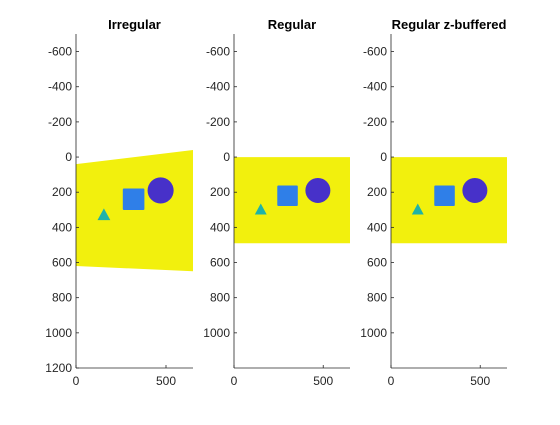 Image resolution: width=560 pixels, height=425 pixels. I want to click on chart-title: Regular, so click(292, 24).